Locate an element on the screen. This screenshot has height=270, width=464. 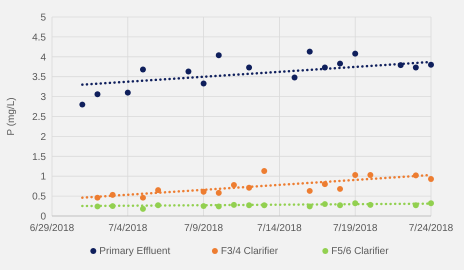
x-tick-label: 7/14/2018 is located at coordinates (279, 228).